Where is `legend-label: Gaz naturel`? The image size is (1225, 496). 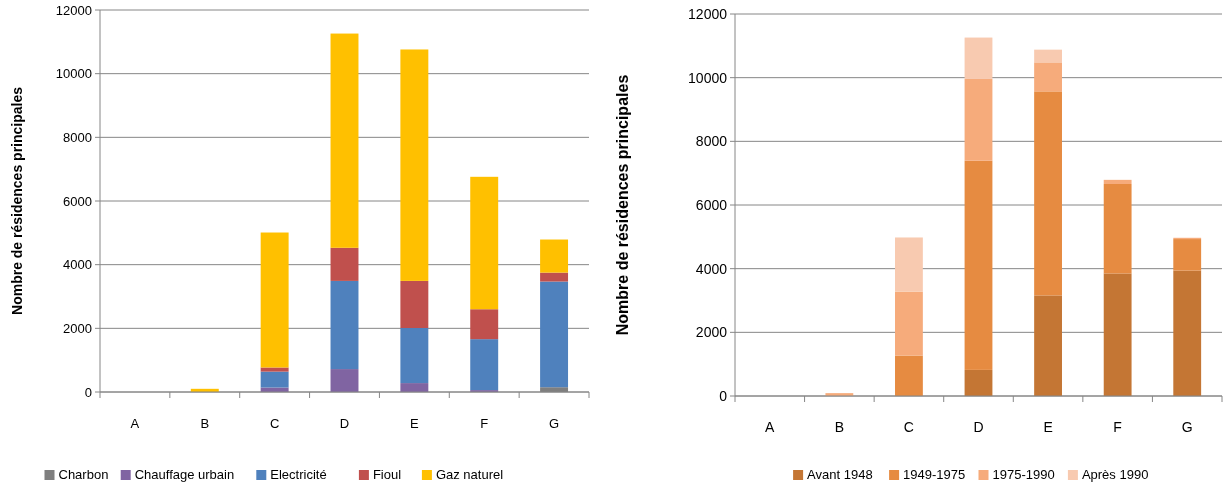 legend-label: Gaz naturel is located at coordinates (469, 474).